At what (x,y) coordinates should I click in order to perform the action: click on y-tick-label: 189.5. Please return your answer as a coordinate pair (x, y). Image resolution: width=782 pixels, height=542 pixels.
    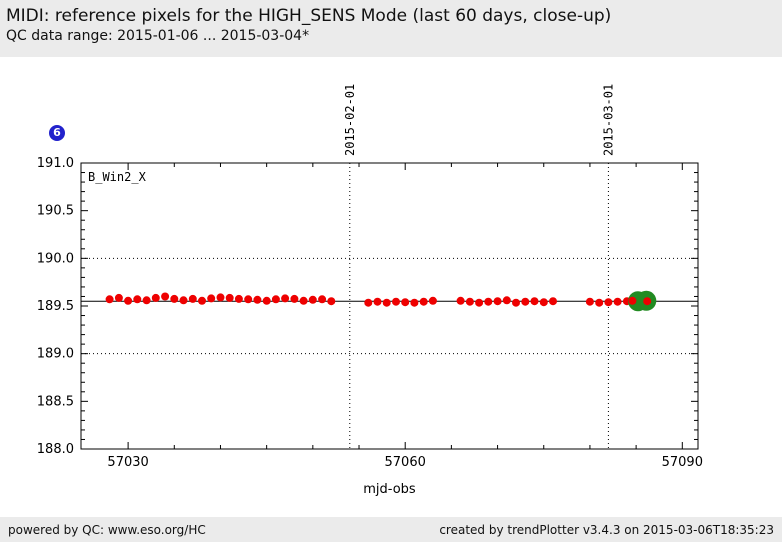
    Looking at the image, I should click on (55, 306).